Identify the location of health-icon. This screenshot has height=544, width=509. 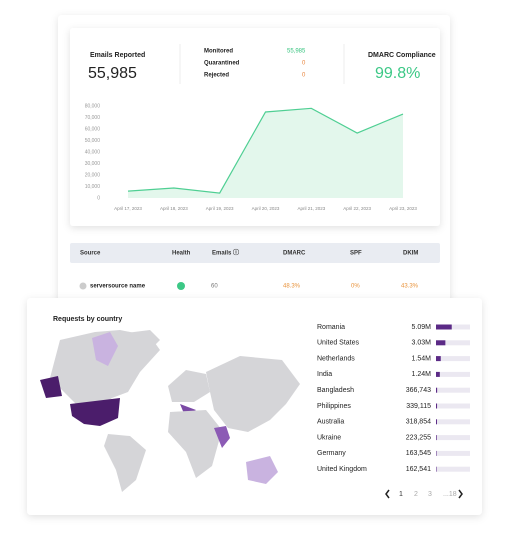
(181, 286).